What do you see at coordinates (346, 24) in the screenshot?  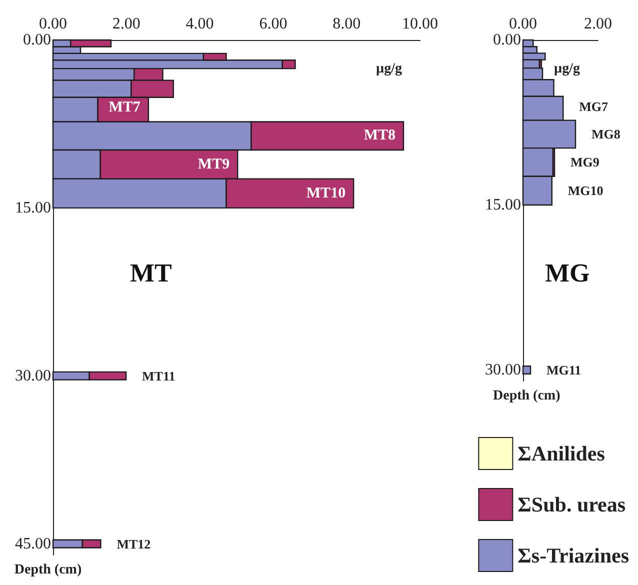 I see `x-tick-label: 8.00` at bounding box center [346, 24].